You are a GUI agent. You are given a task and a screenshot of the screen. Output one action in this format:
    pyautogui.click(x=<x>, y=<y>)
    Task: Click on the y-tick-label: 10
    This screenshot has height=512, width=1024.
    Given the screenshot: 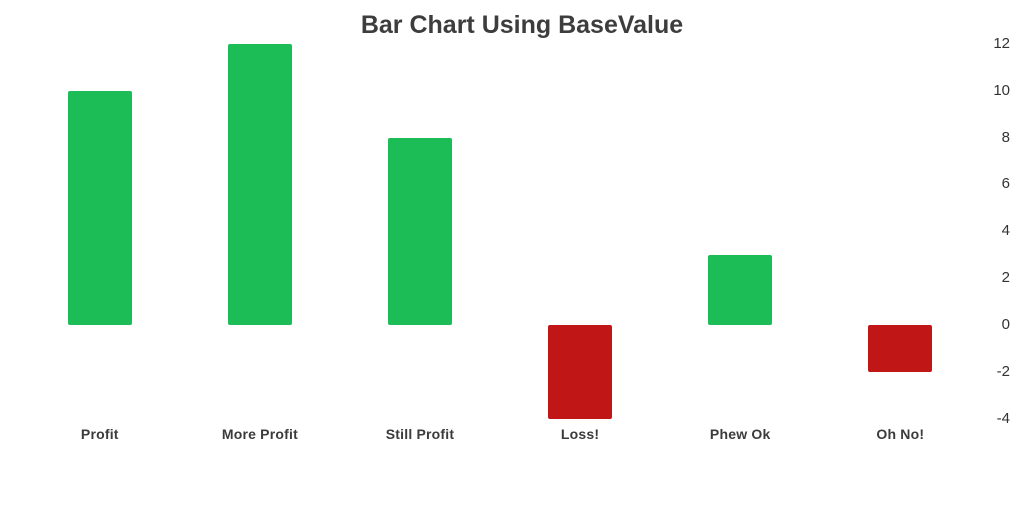 What is the action you would take?
    pyautogui.click(x=1001, y=90)
    